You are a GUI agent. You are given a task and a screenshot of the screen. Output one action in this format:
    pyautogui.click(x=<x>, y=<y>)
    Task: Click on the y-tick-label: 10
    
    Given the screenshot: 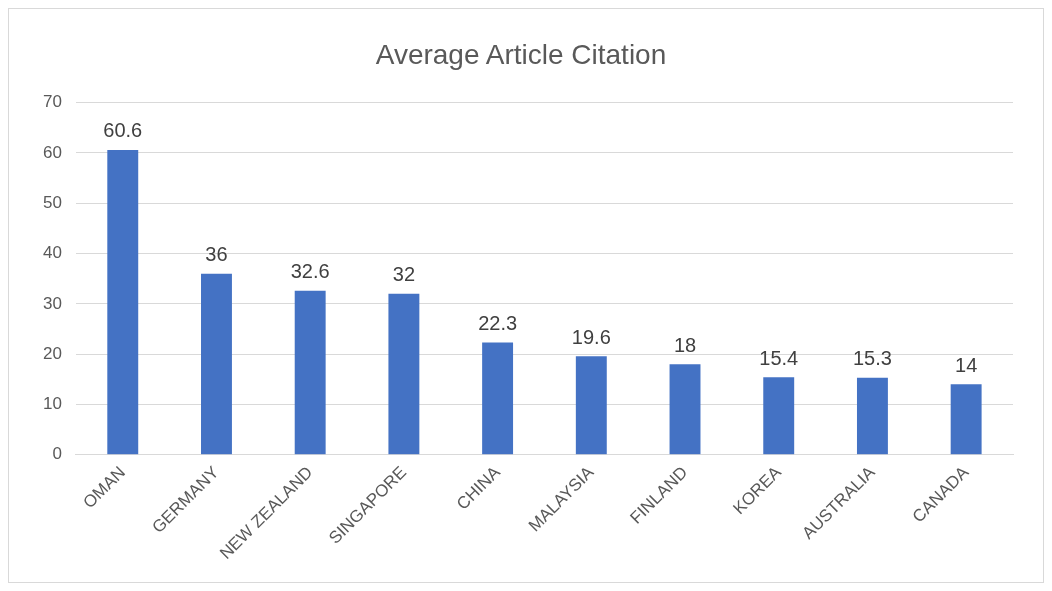 What is the action you would take?
    pyautogui.click(x=52, y=404)
    